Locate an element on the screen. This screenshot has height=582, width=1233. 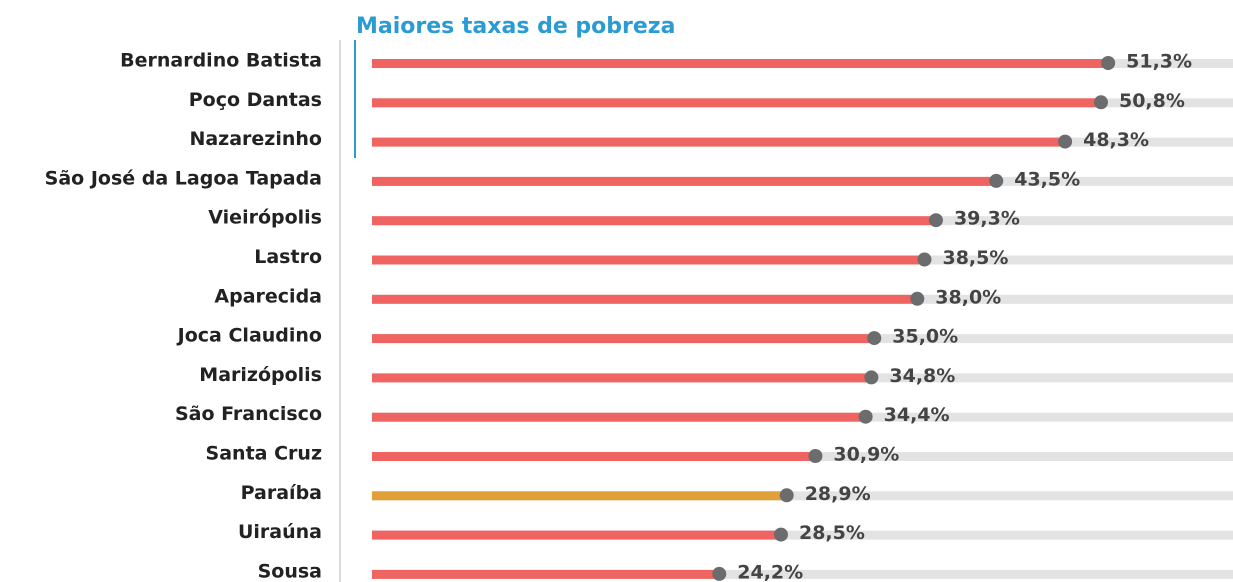
category-label: Nazarezinho is located at coordinates (255, 139).